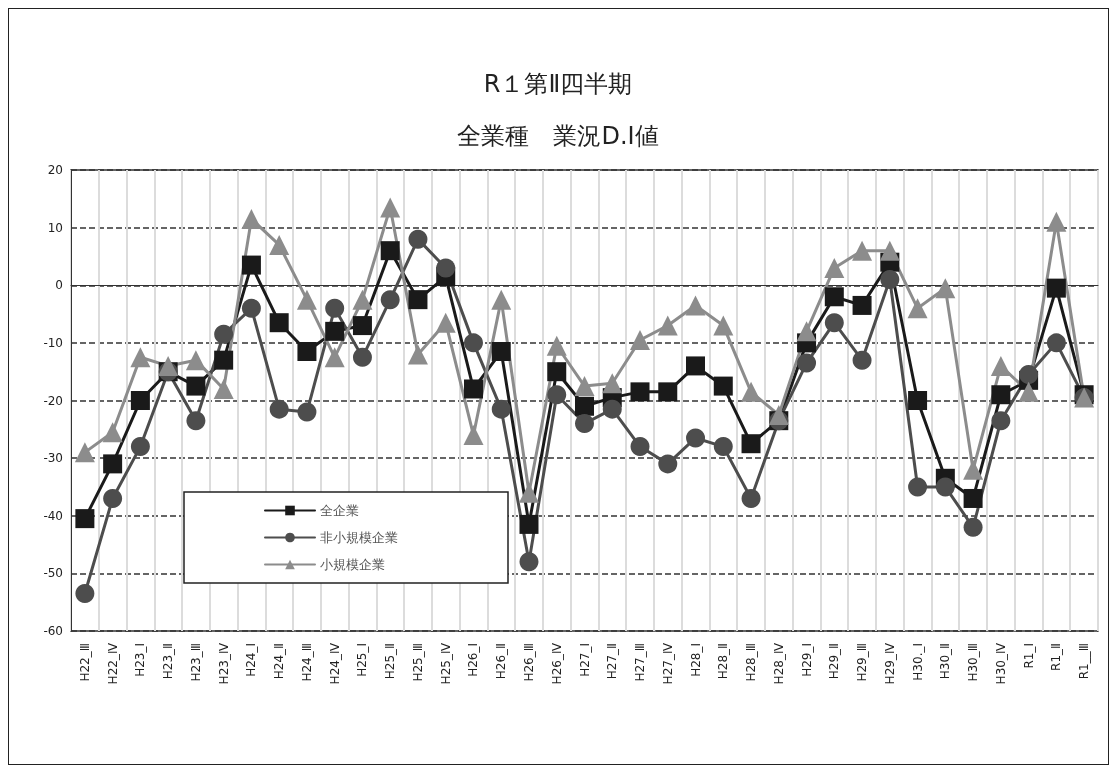  I want to click on x-tick-label: H25_Ⅰ, so click(362, 660).